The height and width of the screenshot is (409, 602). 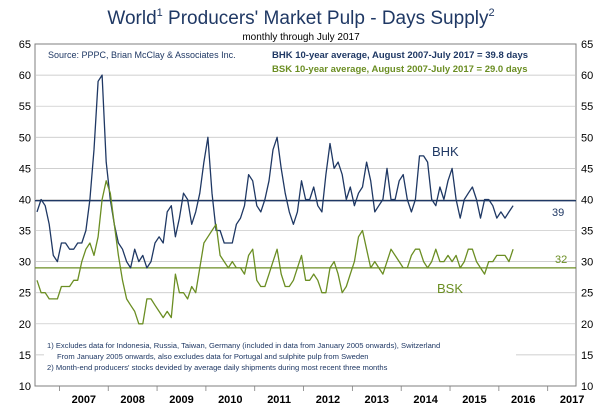 I want to click on x-tick-label: 2015, so click(x=474, y=400).